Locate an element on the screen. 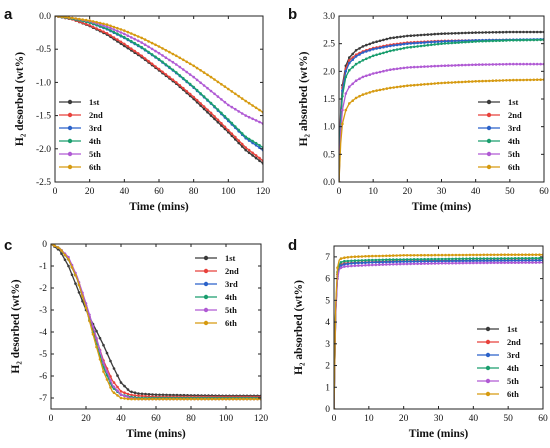 The image size is (550, 448). legend-label: 3rd is located at coordinates (514, 128).